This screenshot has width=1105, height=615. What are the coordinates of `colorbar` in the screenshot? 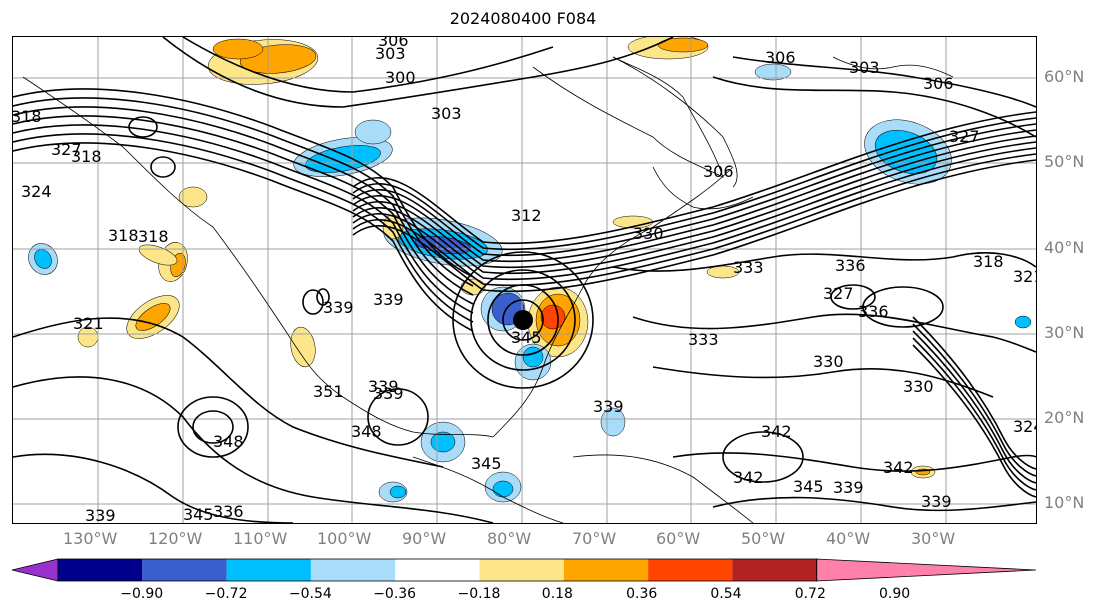 It's located at (524, 570).